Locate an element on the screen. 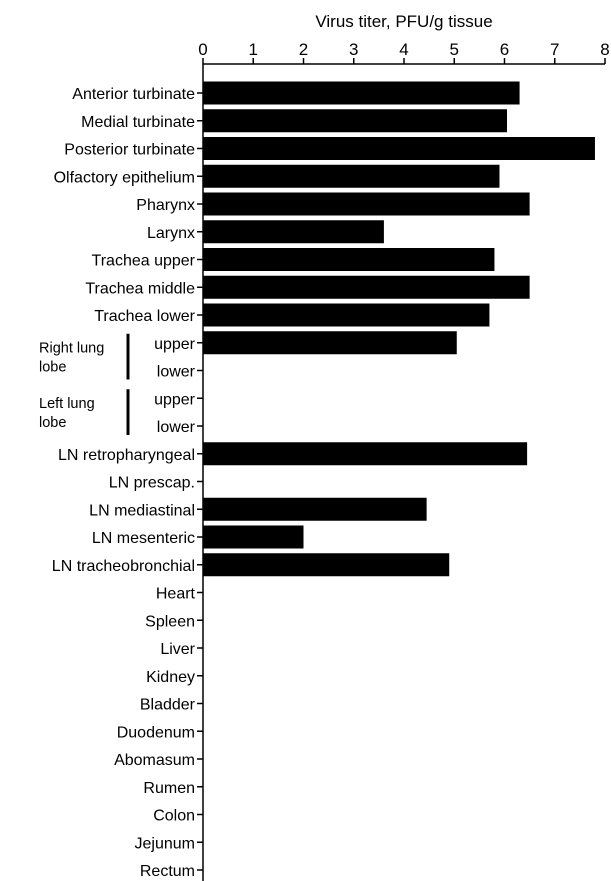 The width and height of the screenshot is (611, 881). category-label: Spleen is located at coordinates (170, 621).